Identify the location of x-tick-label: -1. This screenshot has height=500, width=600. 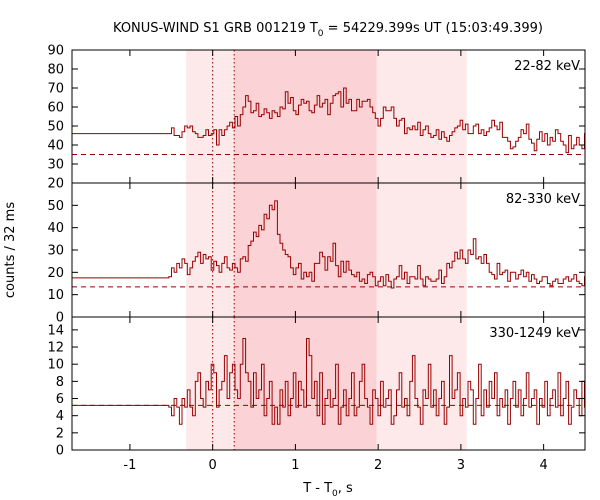
(129, 465).